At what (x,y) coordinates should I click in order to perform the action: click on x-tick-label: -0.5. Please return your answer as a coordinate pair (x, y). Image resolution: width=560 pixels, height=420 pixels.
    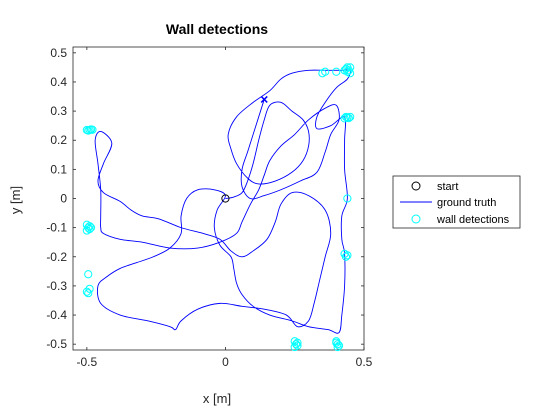
    Looking at the image, I should click on (87, 362).